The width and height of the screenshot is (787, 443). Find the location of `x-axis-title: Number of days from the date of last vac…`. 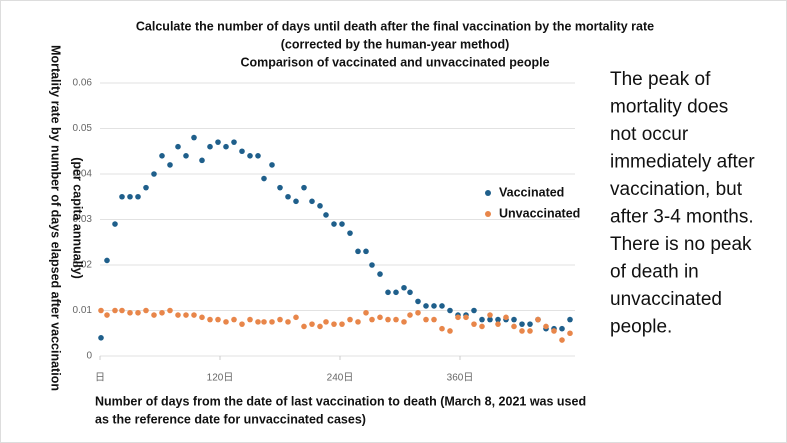

x-axis-title: Number of days from the date of last vac… is located at coordinates (340, 401).